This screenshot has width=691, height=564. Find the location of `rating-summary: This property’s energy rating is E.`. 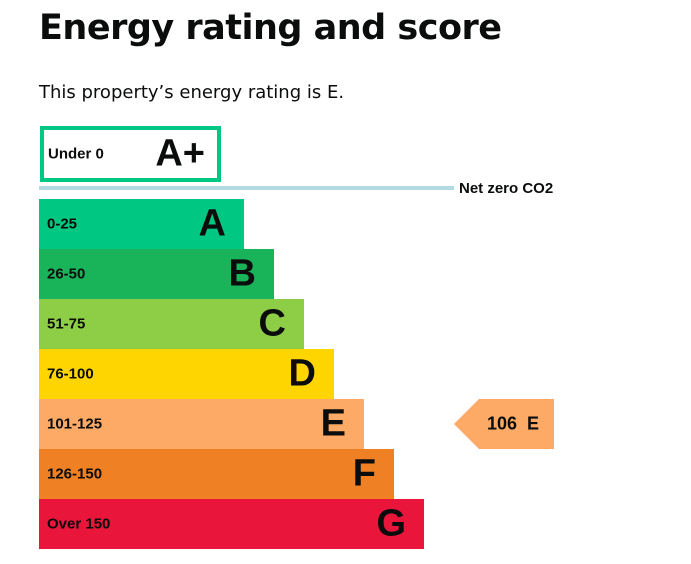

rating-summary: This property’s energy rating is E. is located at coordinates (192, 92).